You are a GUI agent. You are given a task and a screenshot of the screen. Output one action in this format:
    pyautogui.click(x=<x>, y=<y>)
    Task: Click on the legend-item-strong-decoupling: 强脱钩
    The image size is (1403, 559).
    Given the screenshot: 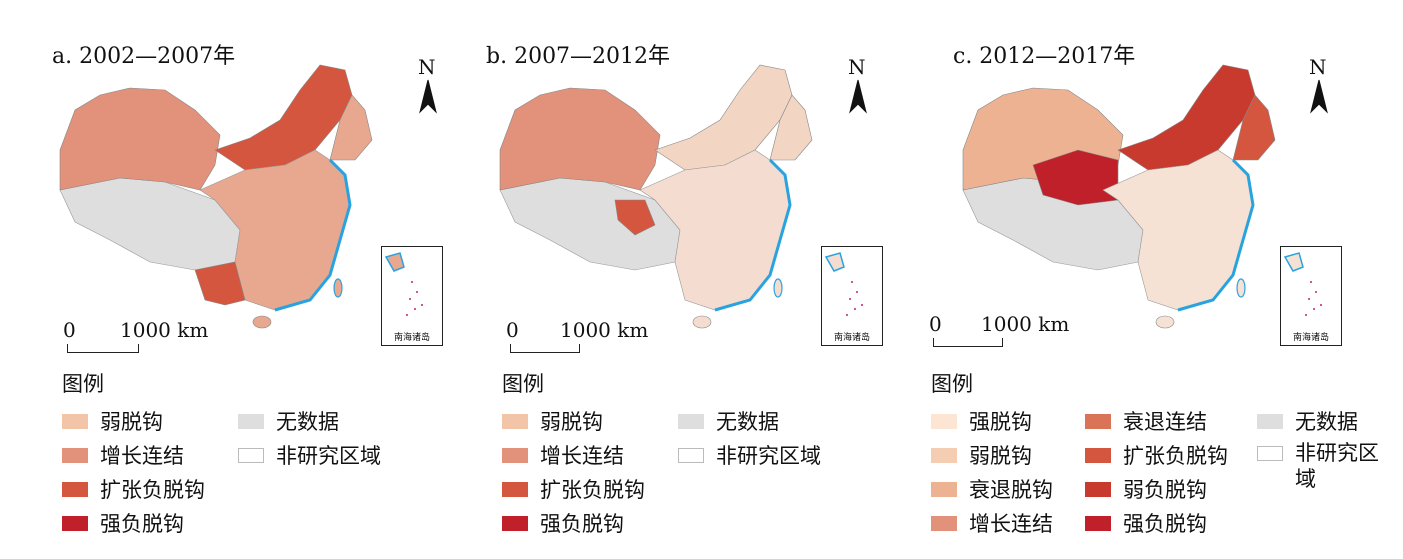 What is the action you would take?
    pyautogui.click(x=981, y=421)
    